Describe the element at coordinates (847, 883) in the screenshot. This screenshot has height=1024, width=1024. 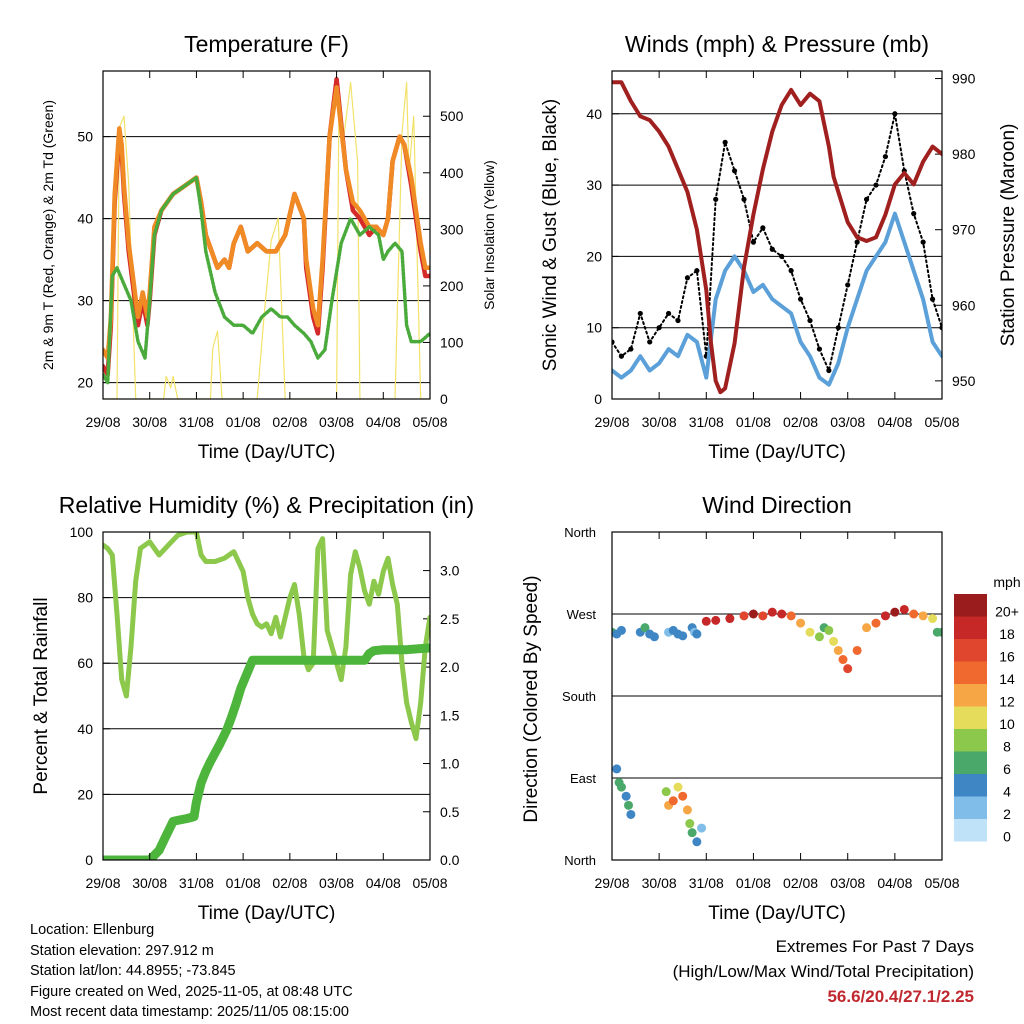
I see `direction-xtick-label: 03/08` at that location.